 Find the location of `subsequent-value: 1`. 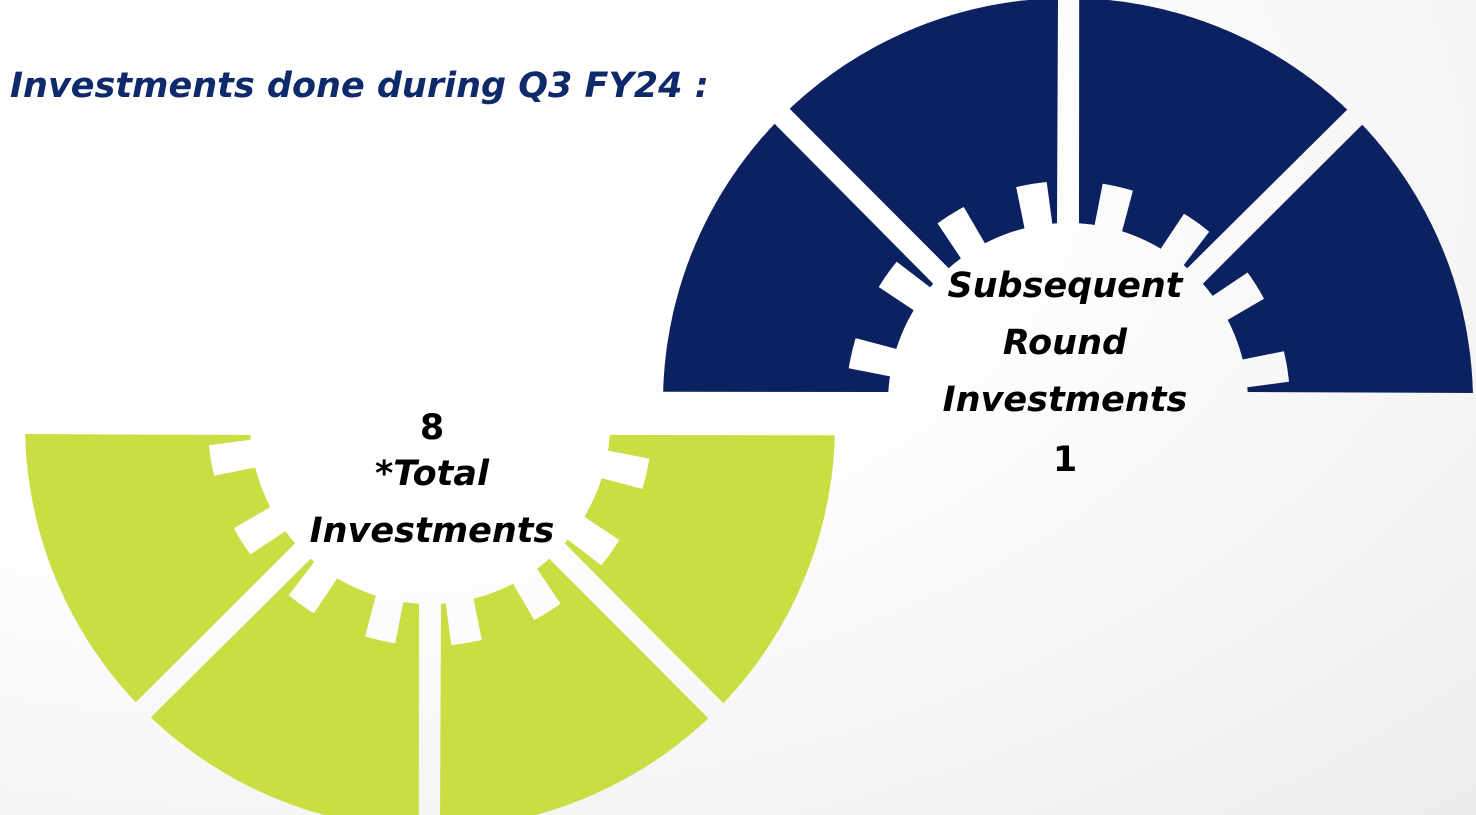

subsequent-value: 1 is located at coordinates (1065, 460).